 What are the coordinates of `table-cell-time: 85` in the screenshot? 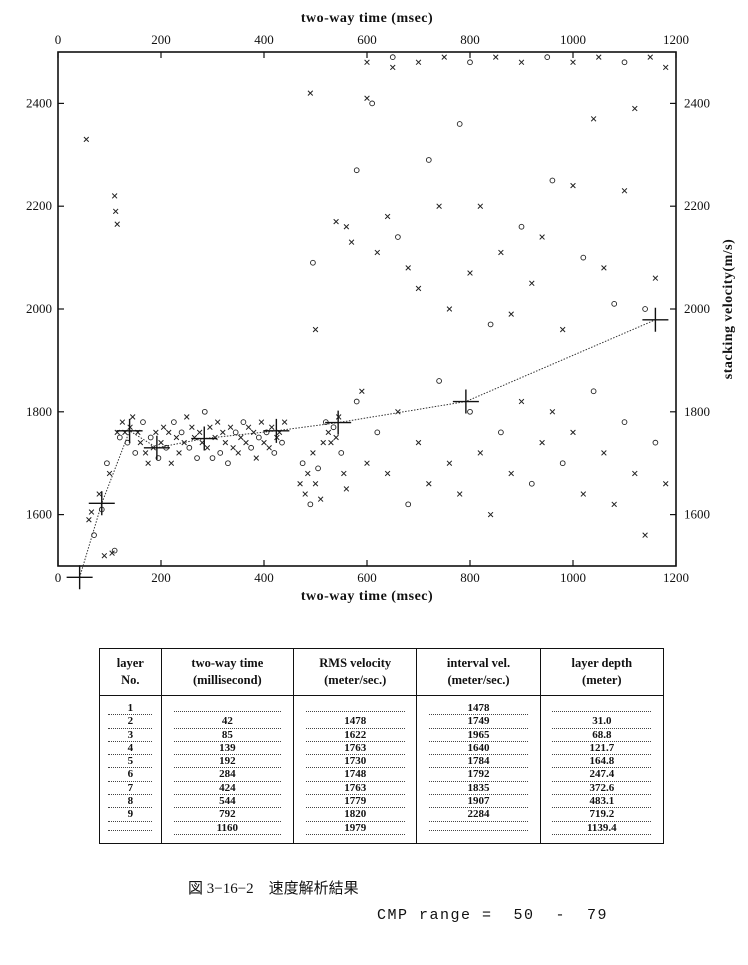 It's located at (227, 735).